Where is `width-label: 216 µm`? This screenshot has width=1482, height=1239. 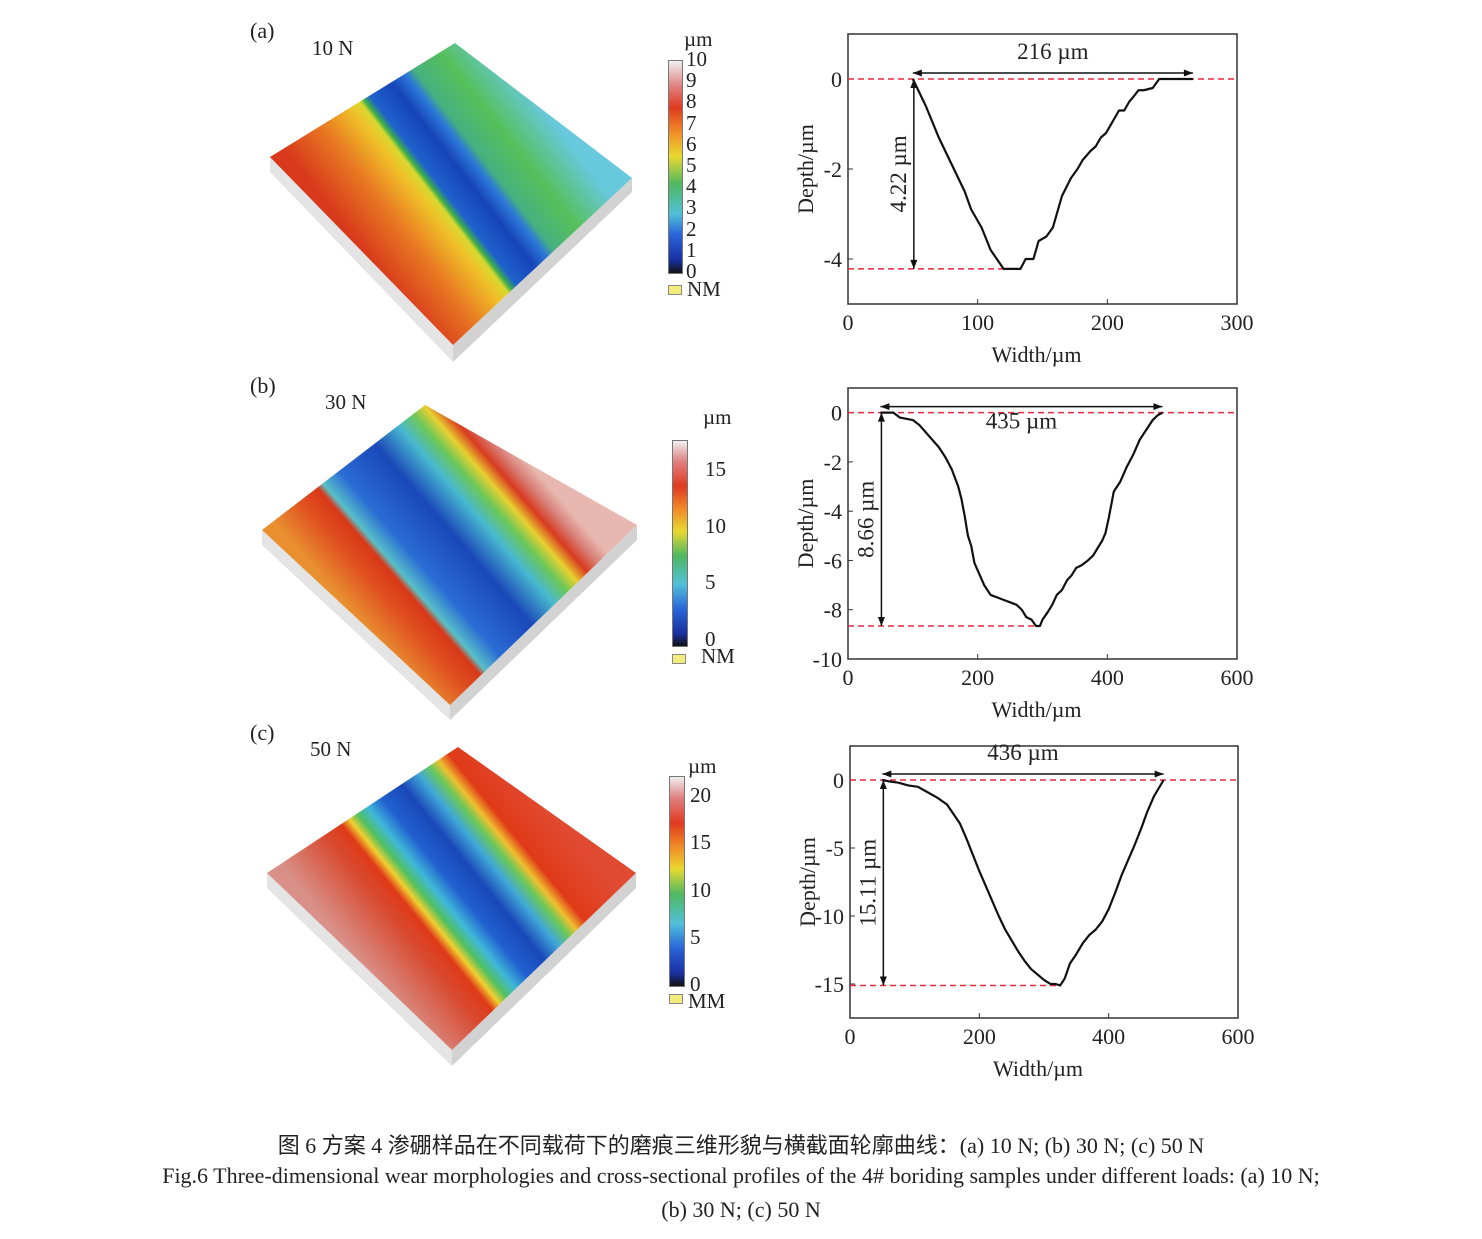
width-label: 216 µm is located at coordinates (1053, 51).